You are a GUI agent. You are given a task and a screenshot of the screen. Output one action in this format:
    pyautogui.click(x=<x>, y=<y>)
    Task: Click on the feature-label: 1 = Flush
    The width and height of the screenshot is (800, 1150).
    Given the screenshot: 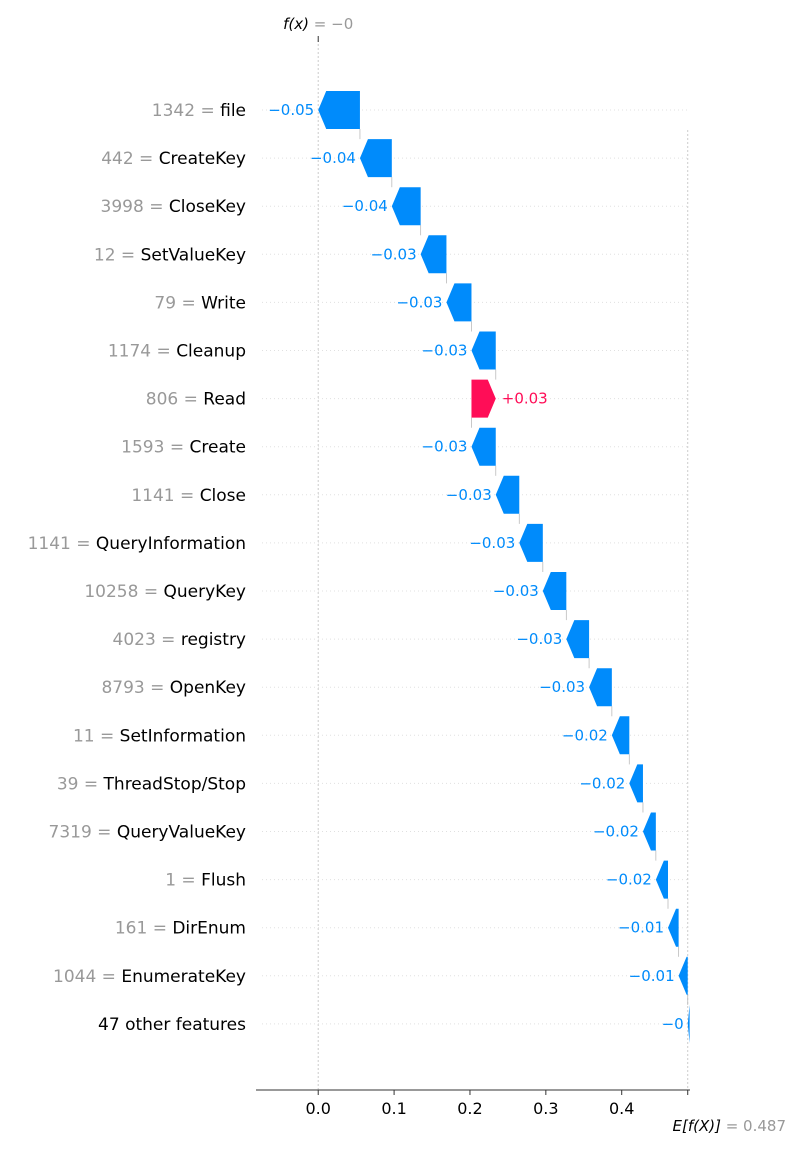 What is the action you would take?
    pyautogui.click(x=205, y=881)
    